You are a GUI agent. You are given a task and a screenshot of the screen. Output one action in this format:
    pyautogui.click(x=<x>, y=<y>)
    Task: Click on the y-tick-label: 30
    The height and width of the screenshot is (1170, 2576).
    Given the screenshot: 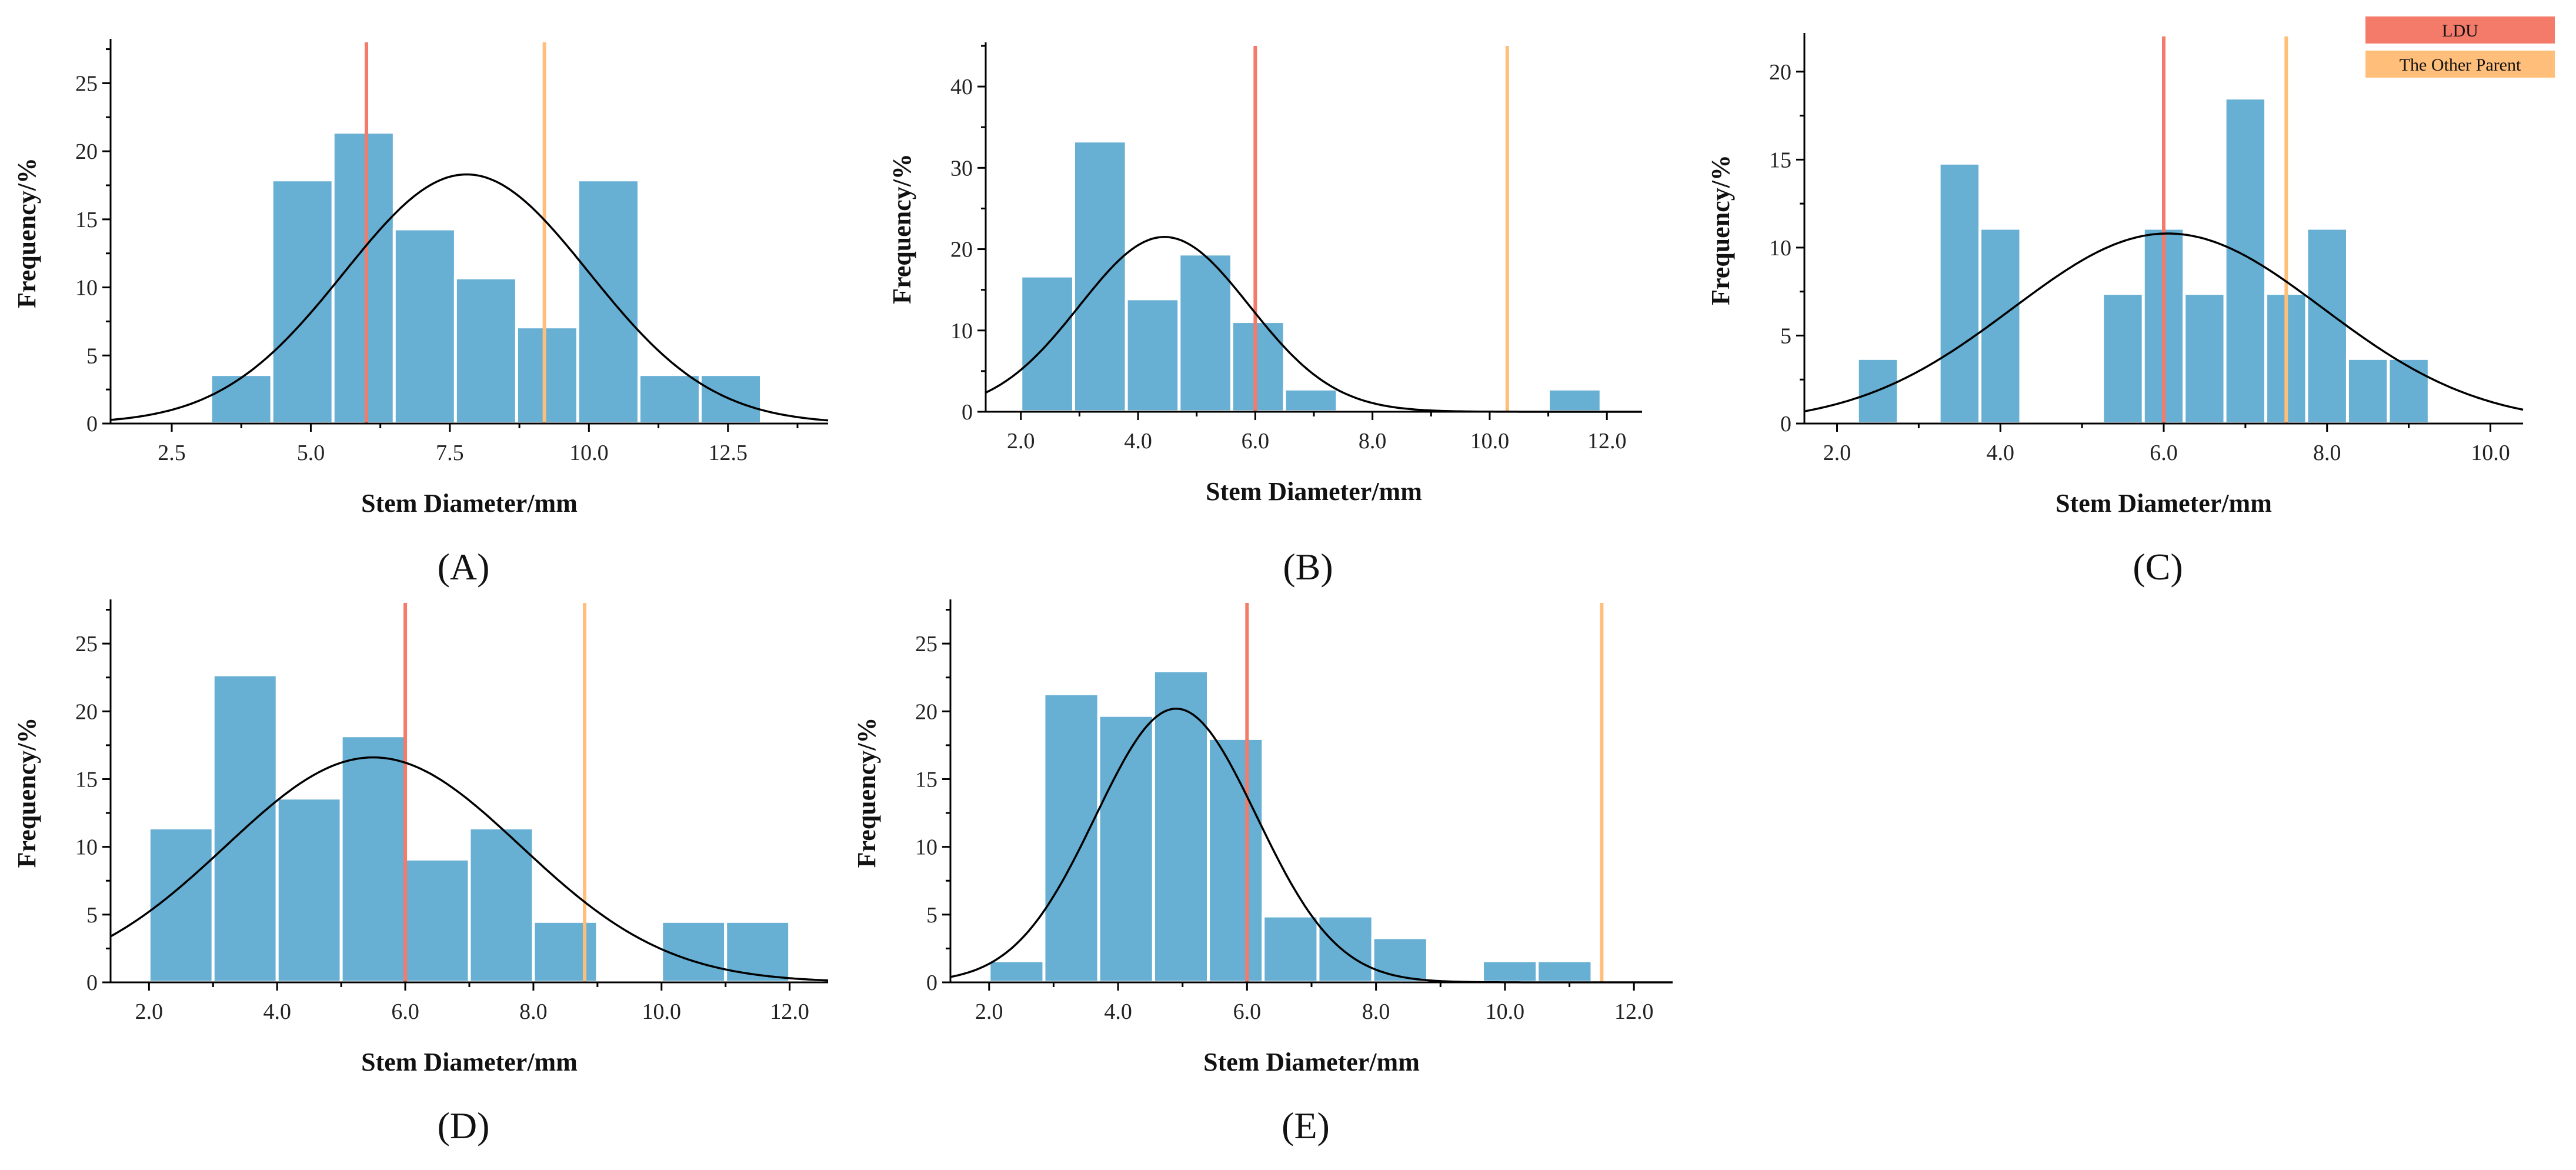 What is the action you would take?
    pyautogui.click(x=961, y=168)
    